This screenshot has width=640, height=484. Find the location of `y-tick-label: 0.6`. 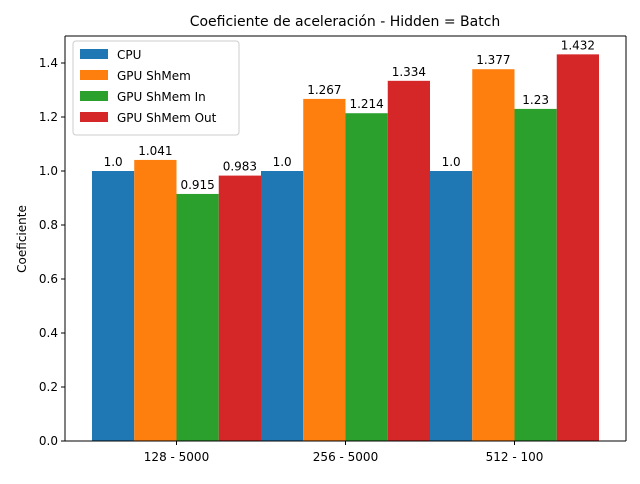

y-tick-label: 0.6 is located at coordinates (48, 279).